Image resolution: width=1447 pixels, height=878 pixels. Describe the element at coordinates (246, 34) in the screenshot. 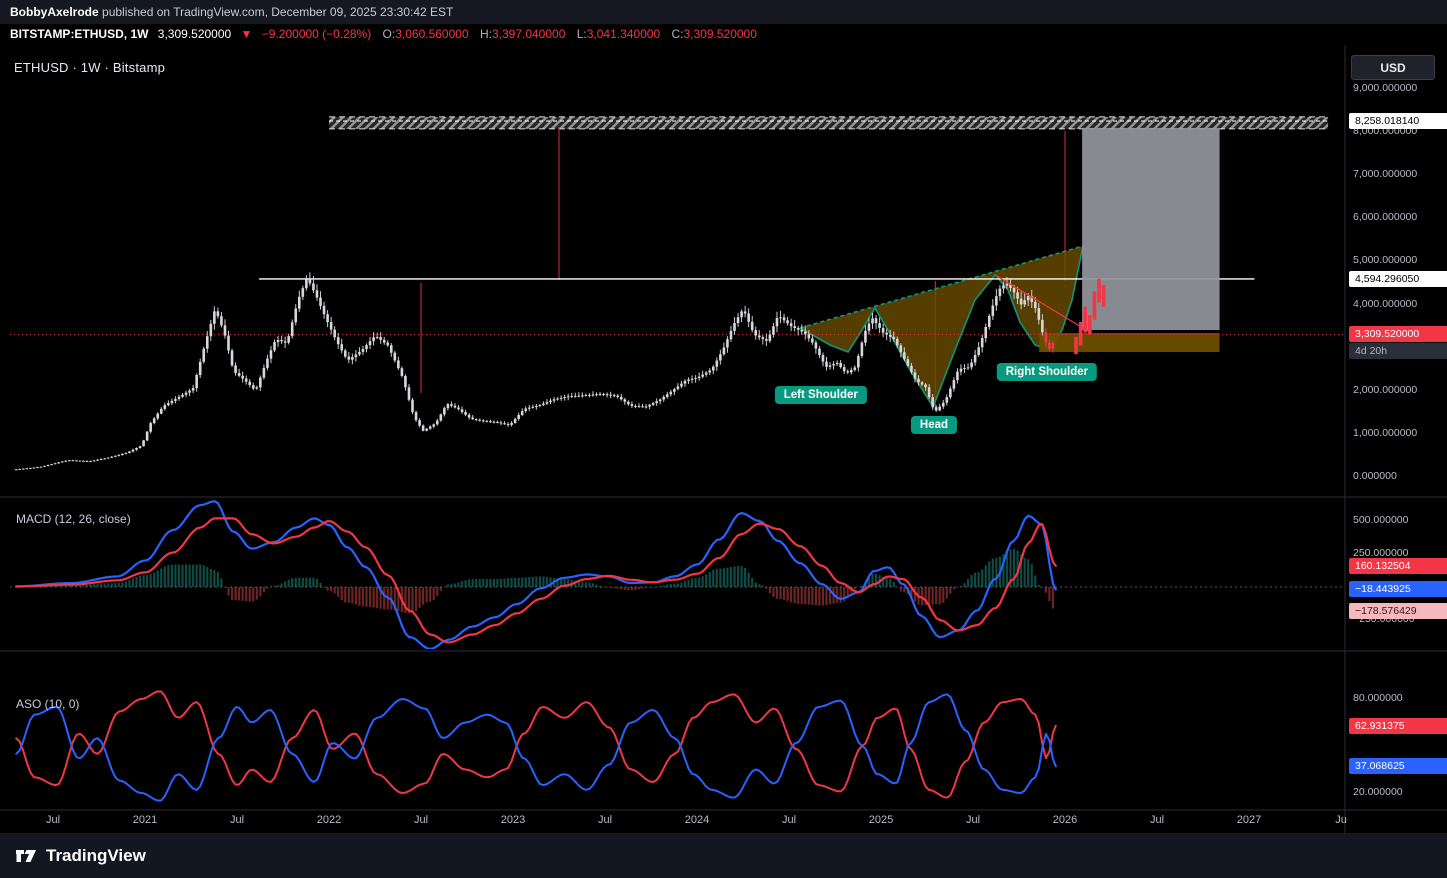

I see `change-direction-icon: ▼` at that location.